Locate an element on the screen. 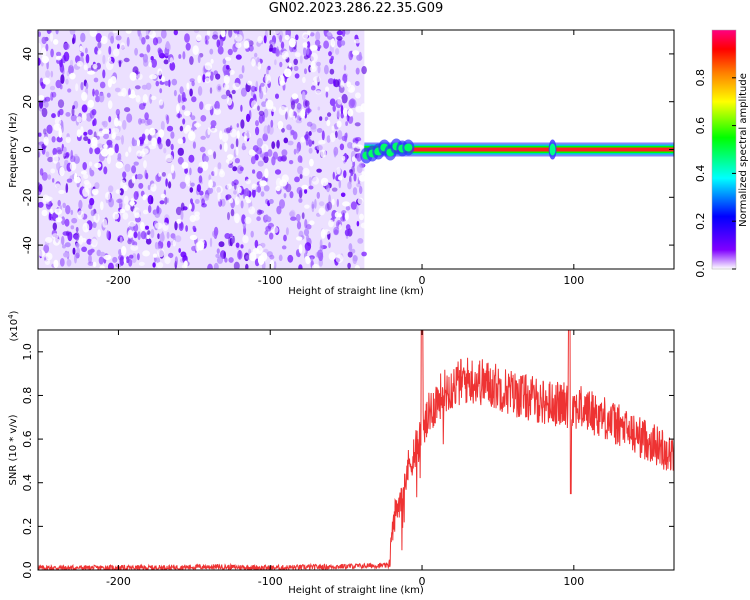  colorbar-tick-label: 0.0 is located at coordinates (700, 269).